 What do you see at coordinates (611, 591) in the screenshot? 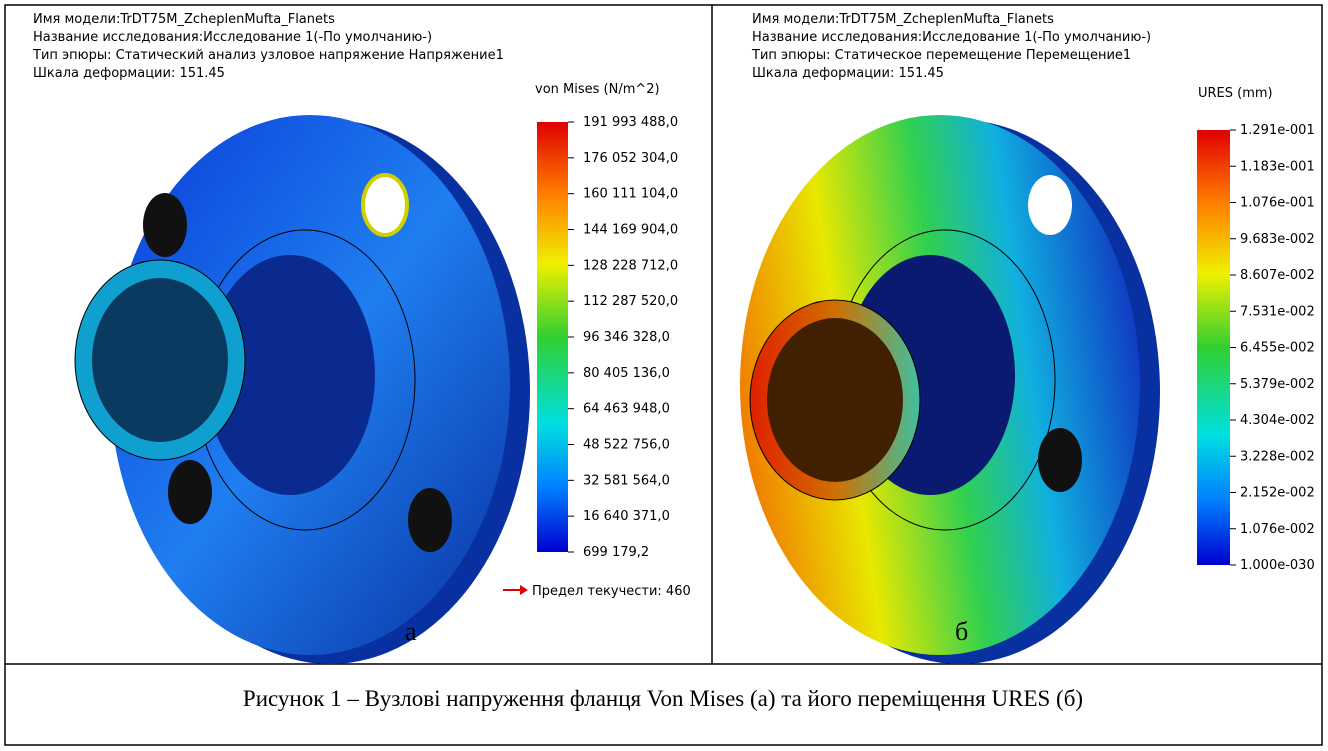
I see `yield-label: Предел текучести: 460` at bounding box center [611, 591].